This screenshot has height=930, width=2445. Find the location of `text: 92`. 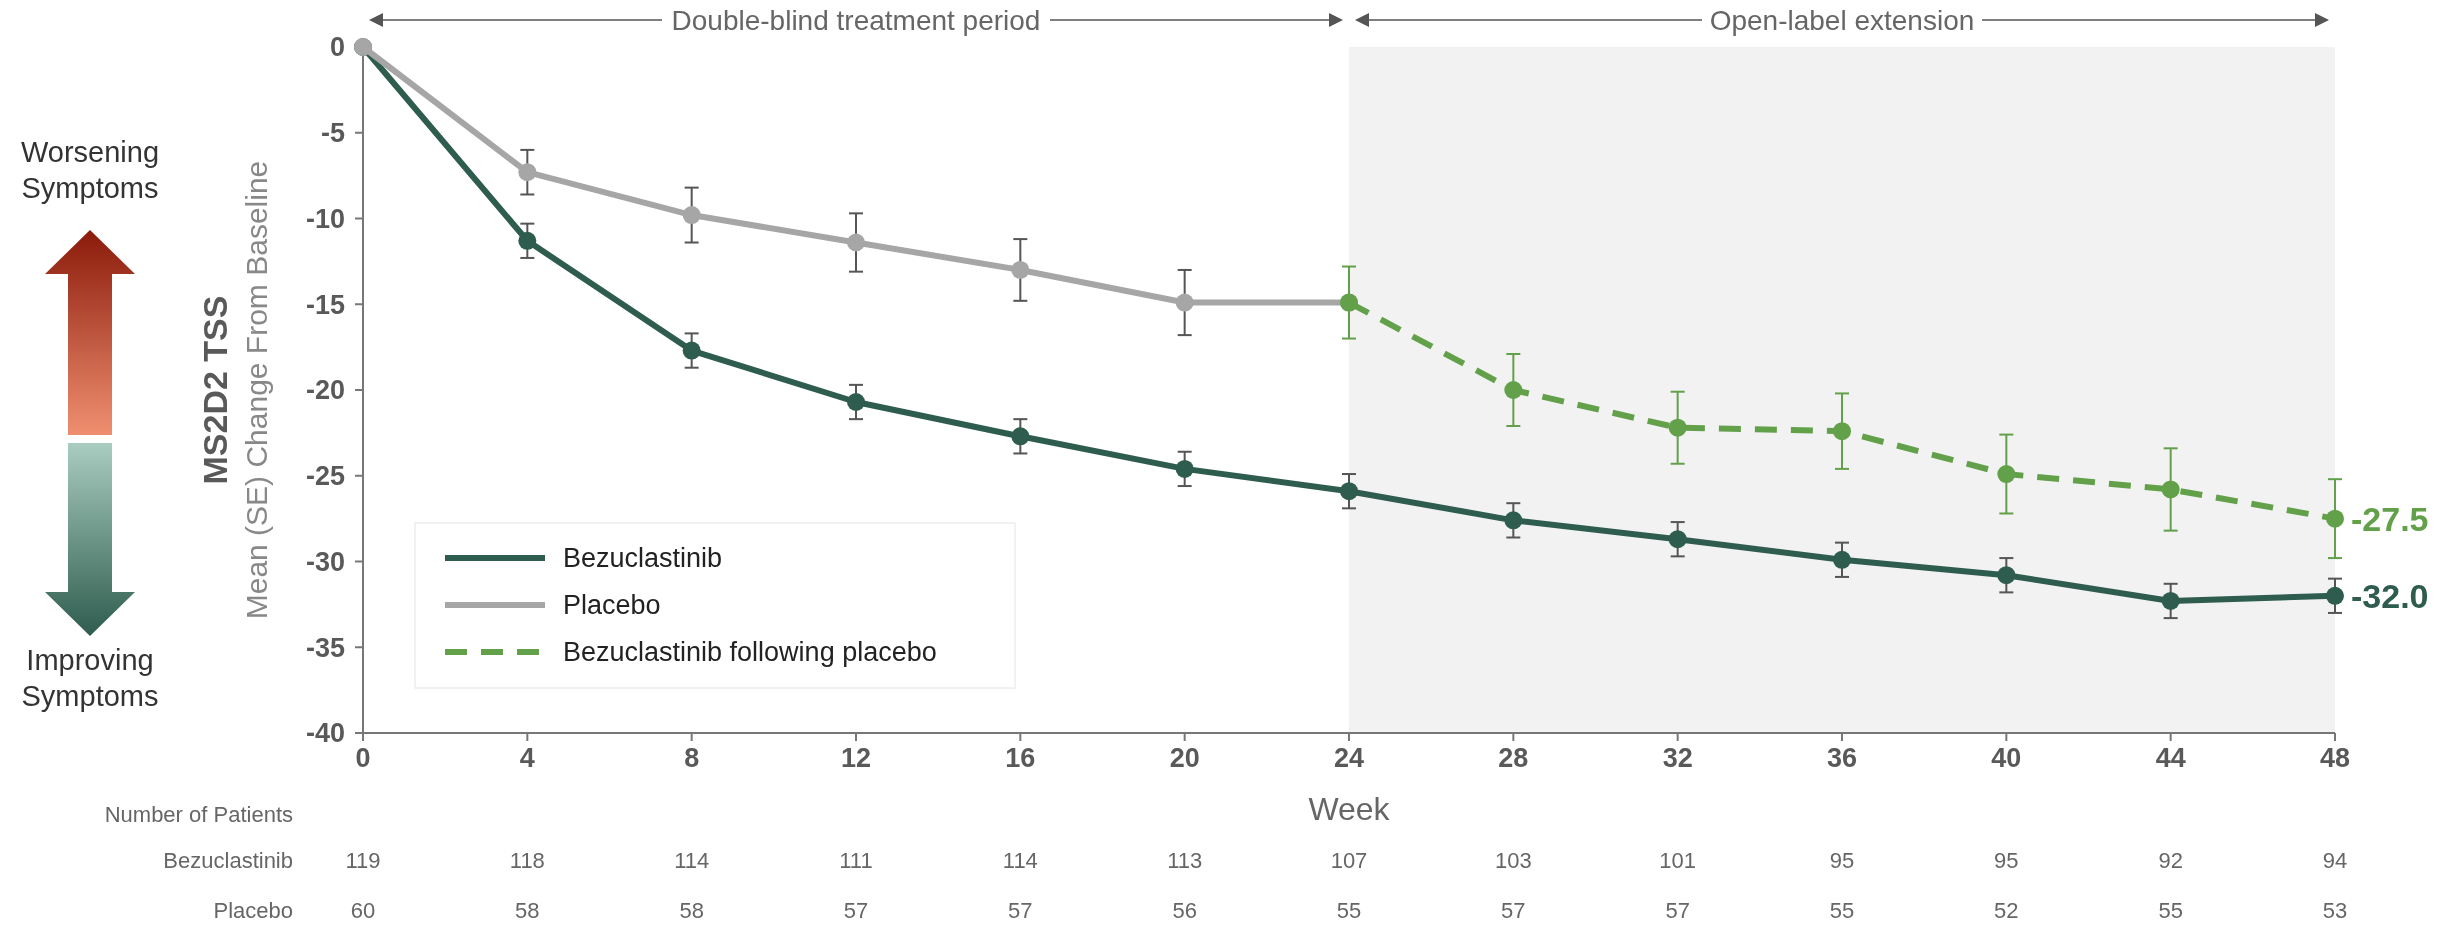

text: 92 is located at coordinates (2170, 860).